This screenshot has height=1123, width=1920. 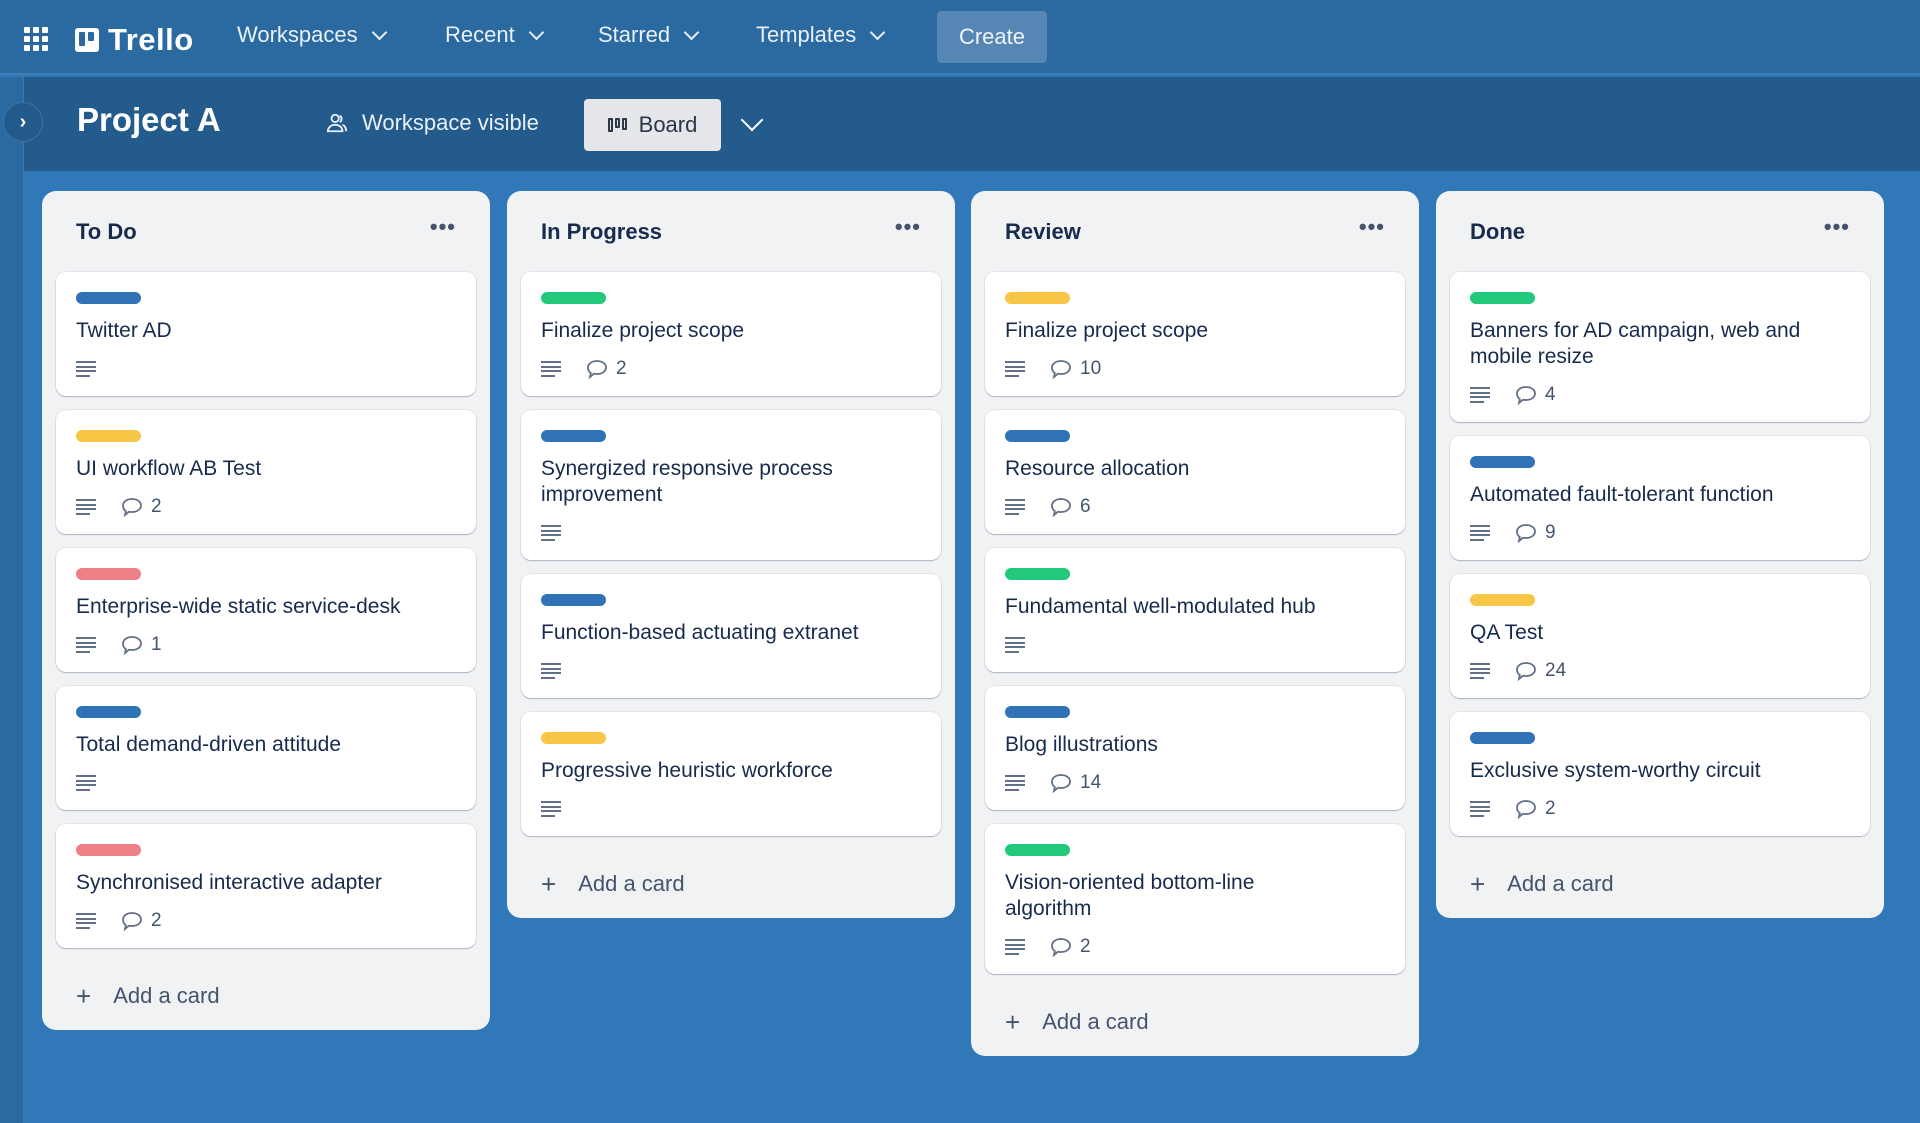 What do you see at coordinates (1660, 636) in the screenshot?
I see `card: QA Test 24` at bounding box center [1660, 636].